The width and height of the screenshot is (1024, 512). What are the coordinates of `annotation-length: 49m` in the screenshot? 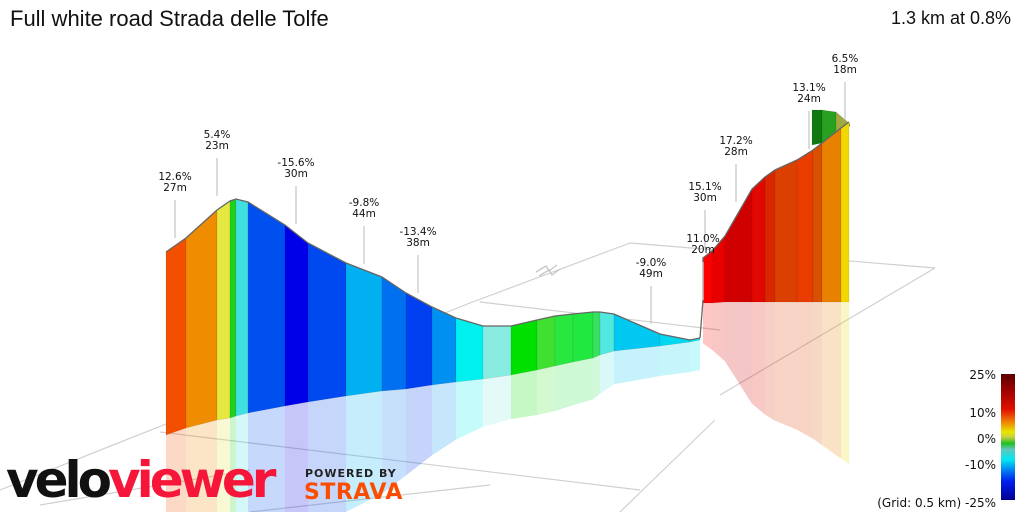 It's located at (651, 274).